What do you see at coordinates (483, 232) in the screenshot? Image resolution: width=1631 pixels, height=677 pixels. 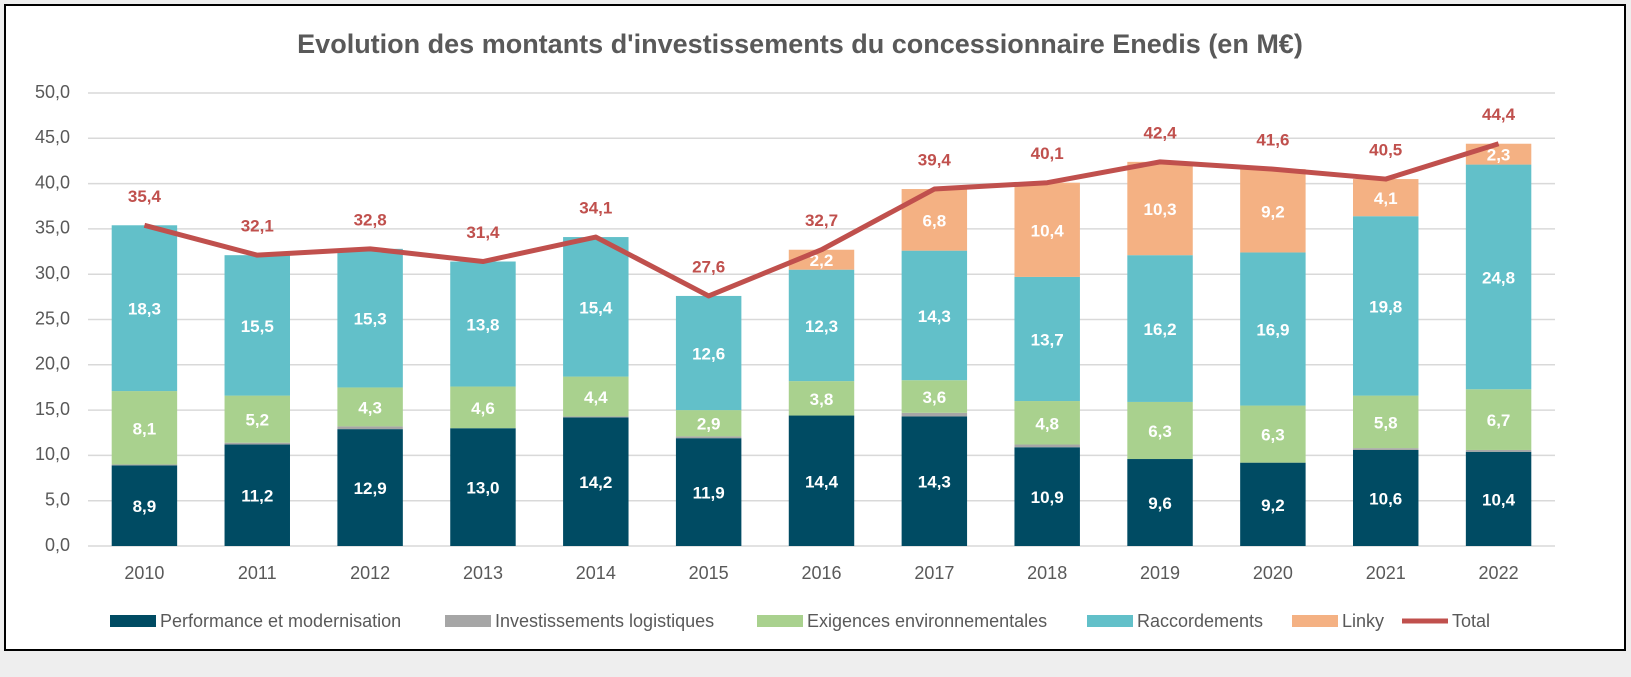 I see `data-label: 31,4` at bounding box center [483, 232].